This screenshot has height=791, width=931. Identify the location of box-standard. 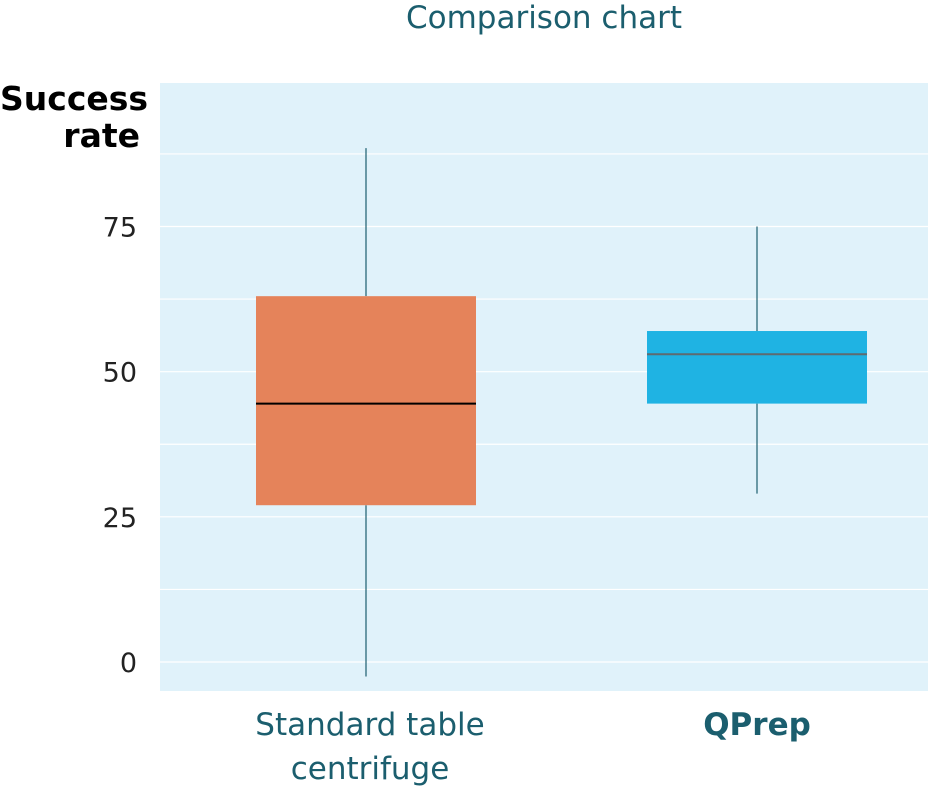
(366, 401).